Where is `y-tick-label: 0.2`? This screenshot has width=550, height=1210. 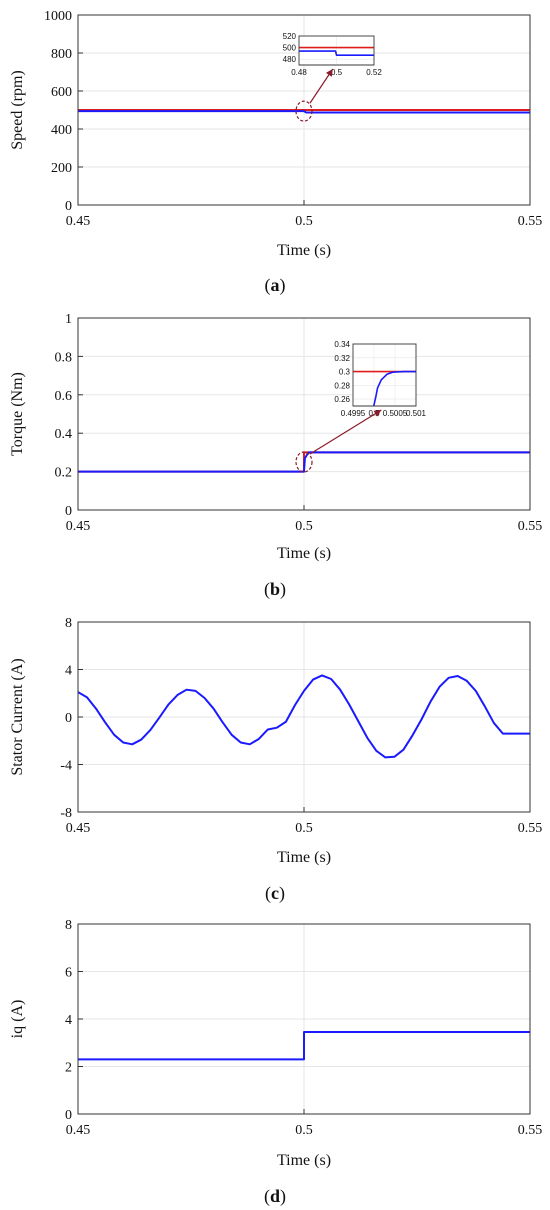 y-tick-label: 0.2 is located at coordinates (64, 473).